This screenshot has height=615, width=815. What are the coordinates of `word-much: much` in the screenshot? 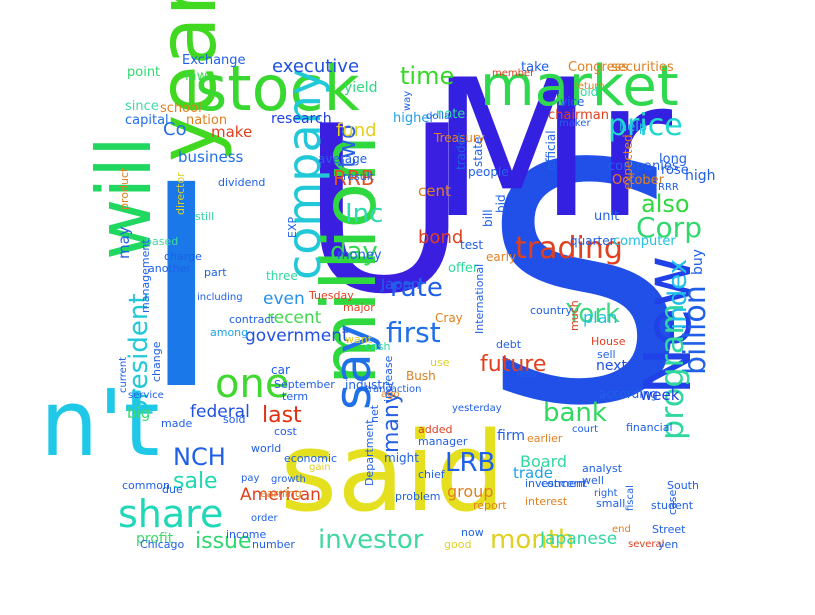 It's located at (574, 315).